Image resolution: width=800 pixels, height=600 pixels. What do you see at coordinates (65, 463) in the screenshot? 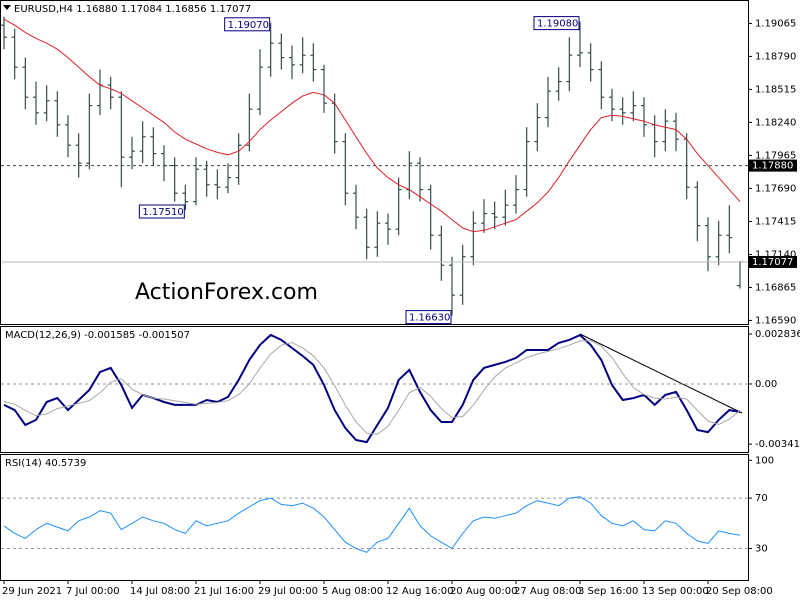
I see `rsi-value: 40.5739` at bounding box center [65, 463].